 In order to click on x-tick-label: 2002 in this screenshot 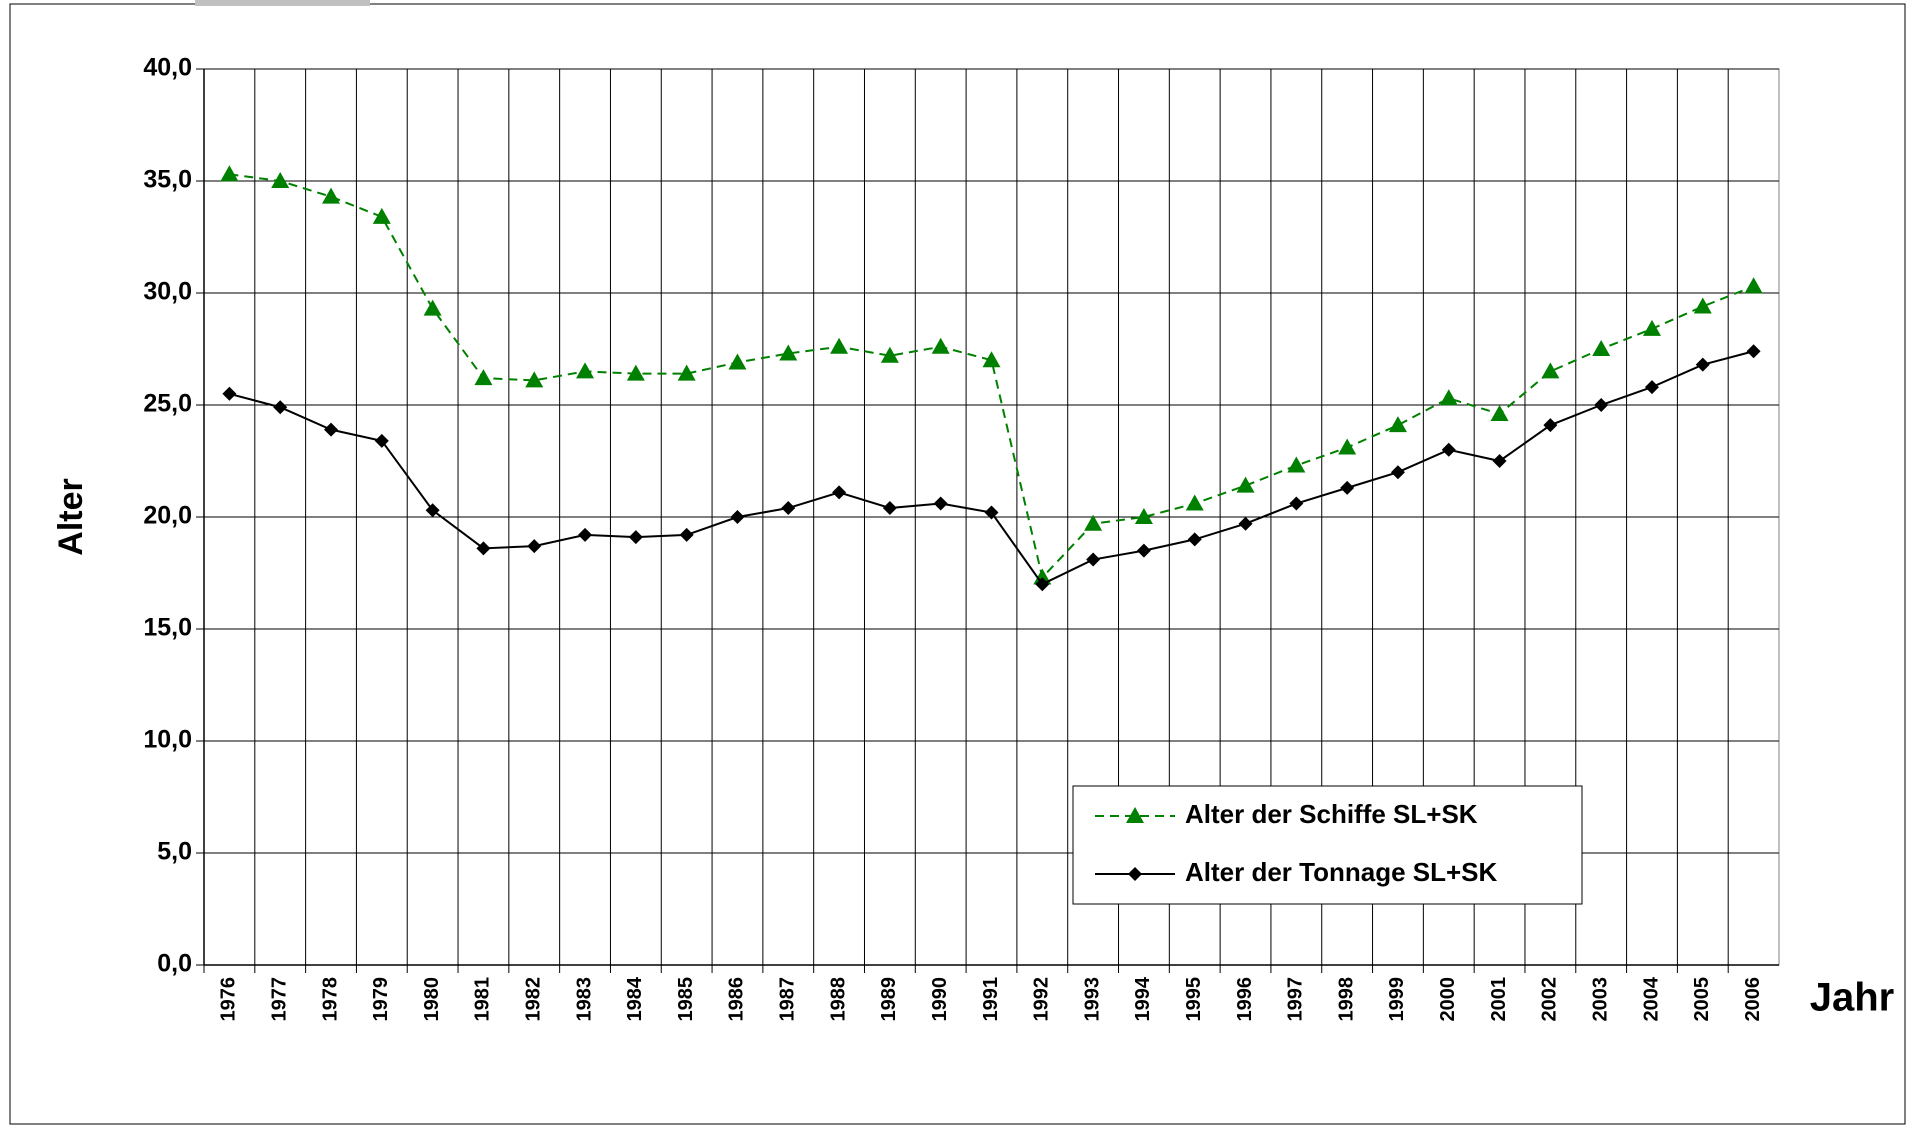, I will do `click(1550, 999)`.